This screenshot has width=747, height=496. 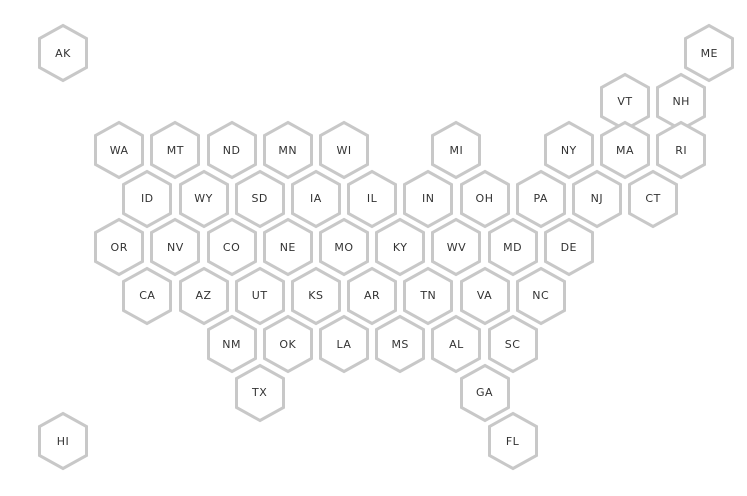 I want to click on state-hex-va: VA, so click(x=484, y=295).